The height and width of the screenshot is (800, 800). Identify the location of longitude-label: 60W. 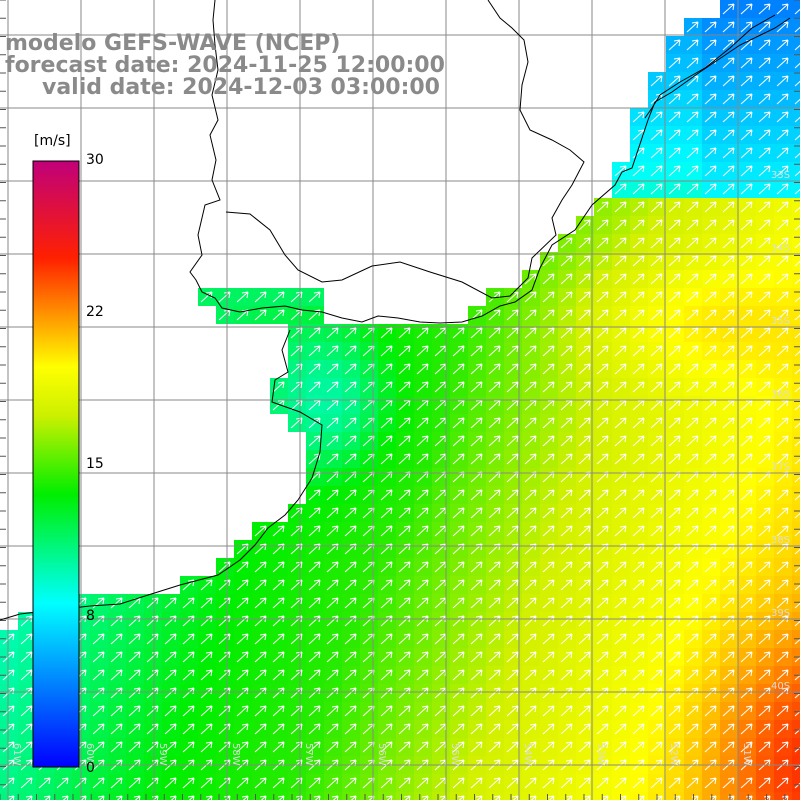
(89, 754).